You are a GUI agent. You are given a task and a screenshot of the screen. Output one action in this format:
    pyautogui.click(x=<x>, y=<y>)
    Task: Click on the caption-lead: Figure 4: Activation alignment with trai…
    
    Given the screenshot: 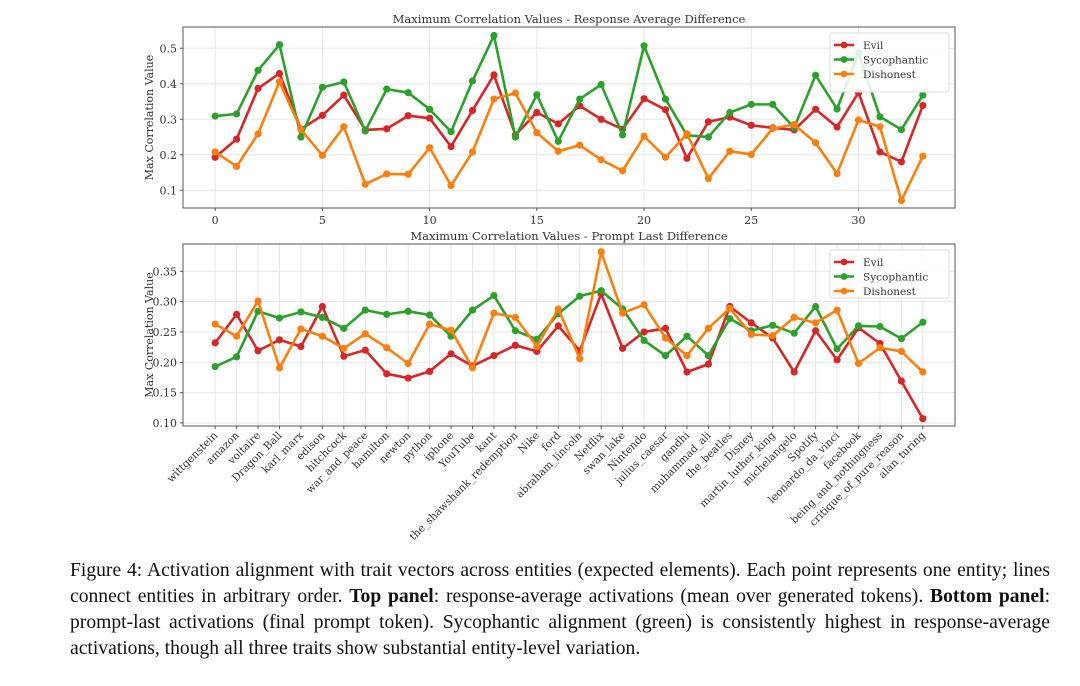 What is the action you would take?
    pyautogui.click(x=560, y=583)
    